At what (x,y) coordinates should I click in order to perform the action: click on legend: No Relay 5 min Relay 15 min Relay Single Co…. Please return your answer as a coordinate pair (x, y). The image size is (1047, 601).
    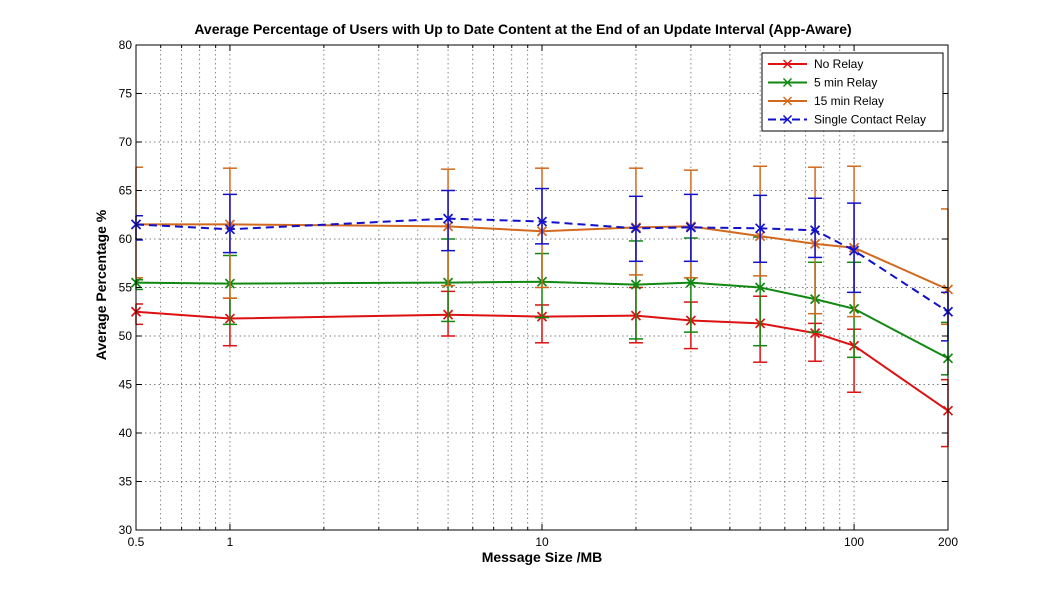
    Looking at the image, I should click on (852, 92).